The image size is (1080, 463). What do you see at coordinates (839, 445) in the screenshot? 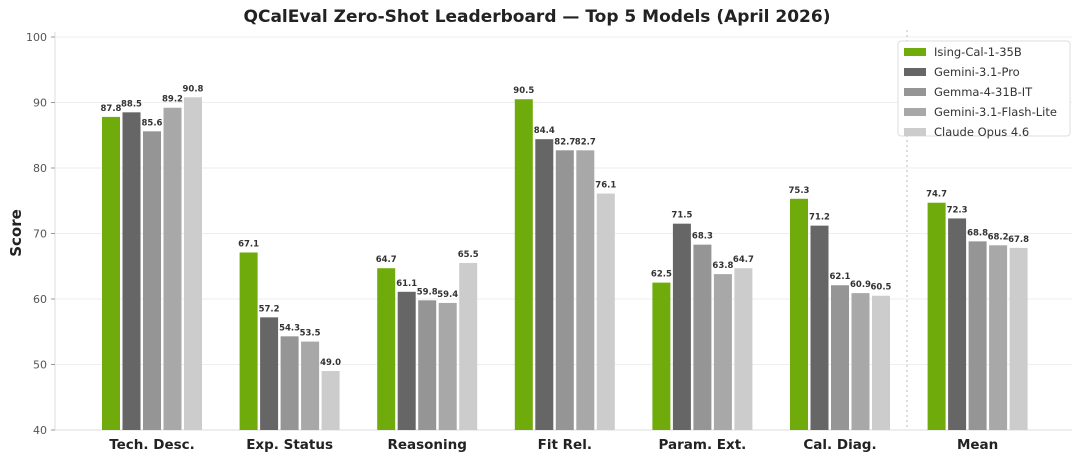
I see `x-tick-label: Cal. Diag.` at bounding box center [839, 445].